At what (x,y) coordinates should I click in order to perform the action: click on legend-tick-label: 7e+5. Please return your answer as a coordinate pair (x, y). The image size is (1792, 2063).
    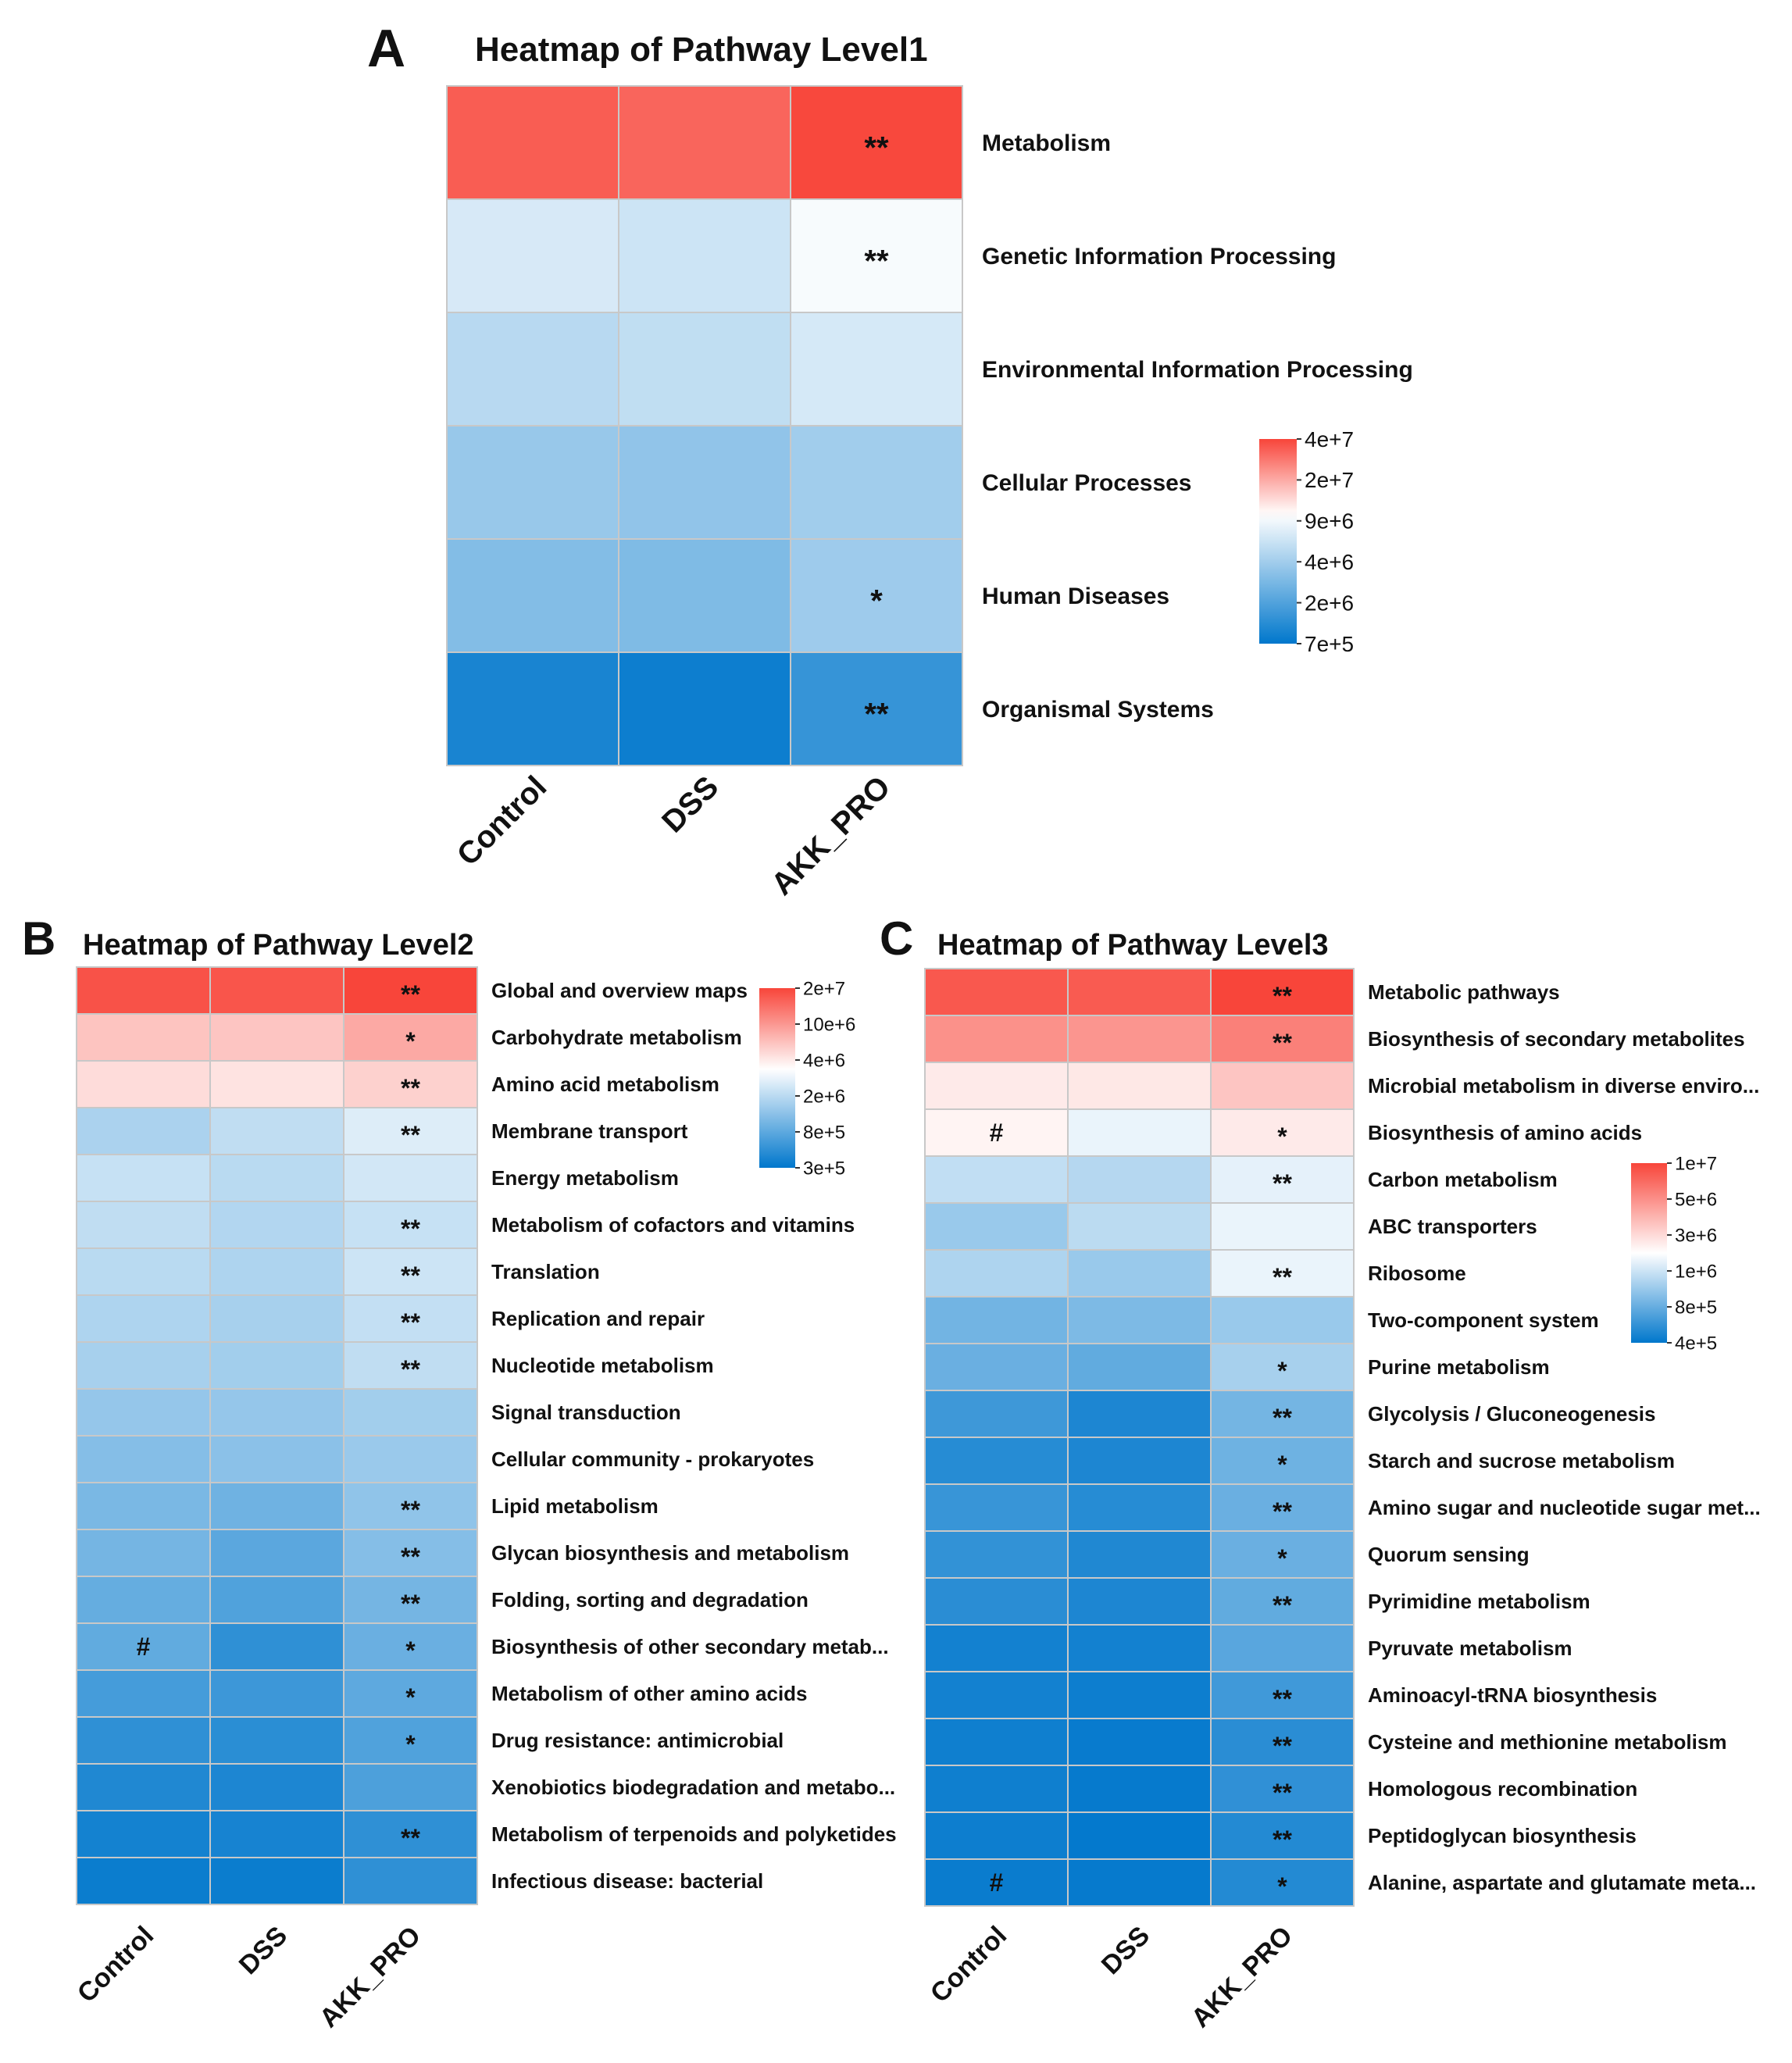
    Looking at the image, I should click on (1329, 644).